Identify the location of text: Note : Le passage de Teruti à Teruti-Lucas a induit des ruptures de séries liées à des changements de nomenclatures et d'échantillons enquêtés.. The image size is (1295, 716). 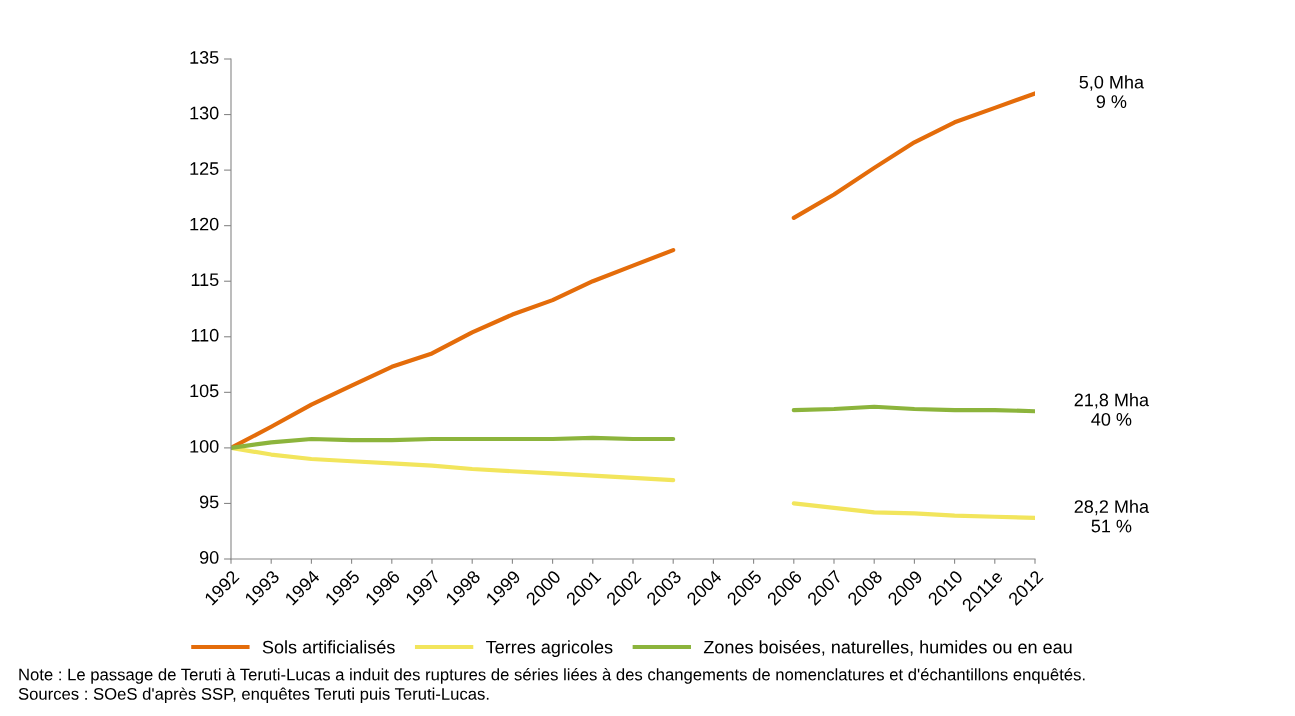
(552, 676).